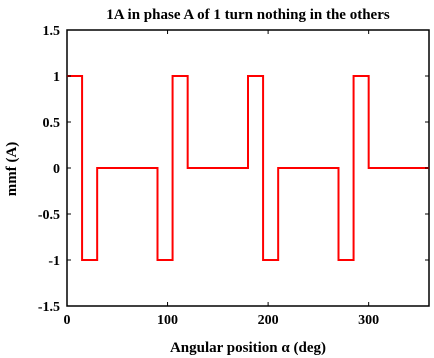  What do you see at coordinates (56, 77) in the screenshot?
I see `y-tick-label: 1` at bounding box center [56, 77].